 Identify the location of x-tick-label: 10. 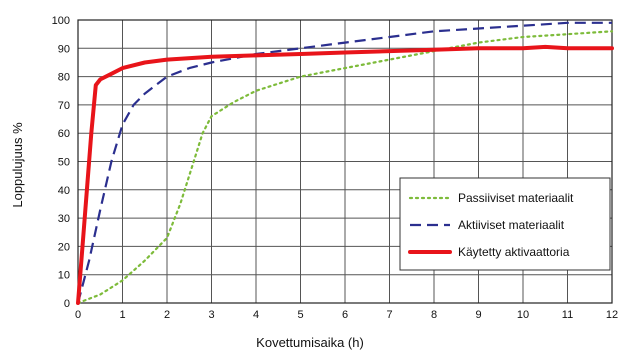
(523, 315).